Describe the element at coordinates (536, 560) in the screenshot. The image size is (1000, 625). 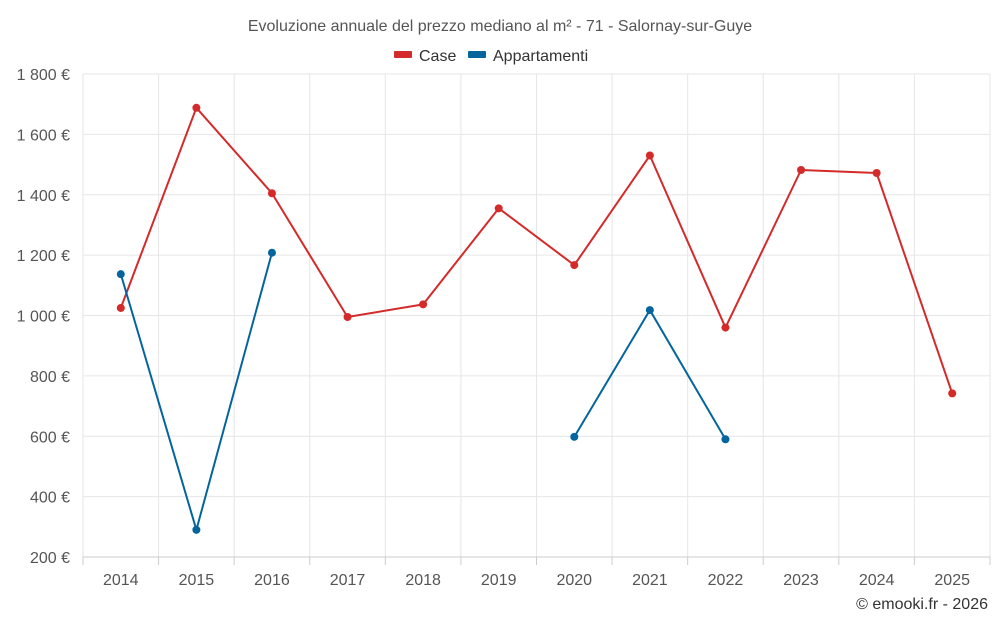
I see `axes` at that location.